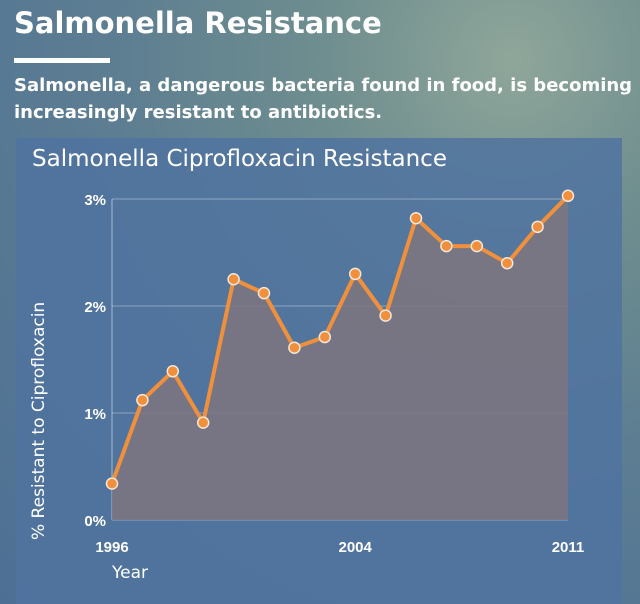 Image resolution: width=640 pixels, height=604 pixels. I want to click on title-underline, so click(62, 60).